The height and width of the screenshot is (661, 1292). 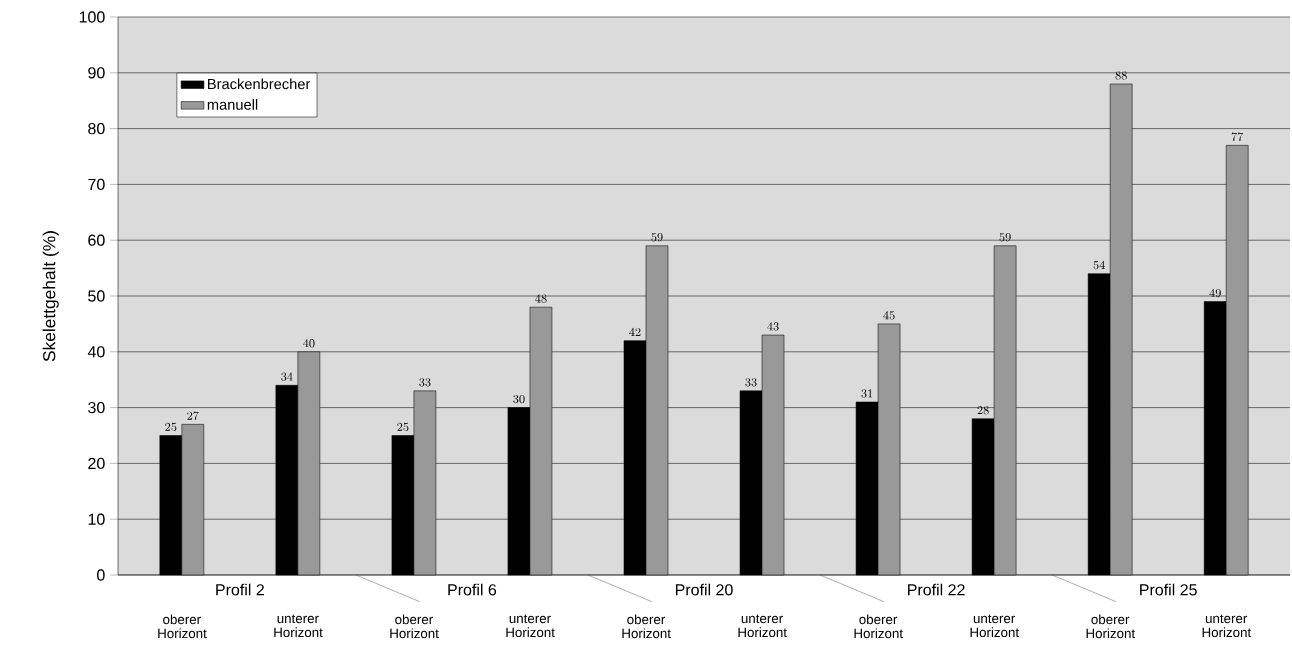 I want to click on legend-label: Brackenbrecher, so click(x=259, y=84).